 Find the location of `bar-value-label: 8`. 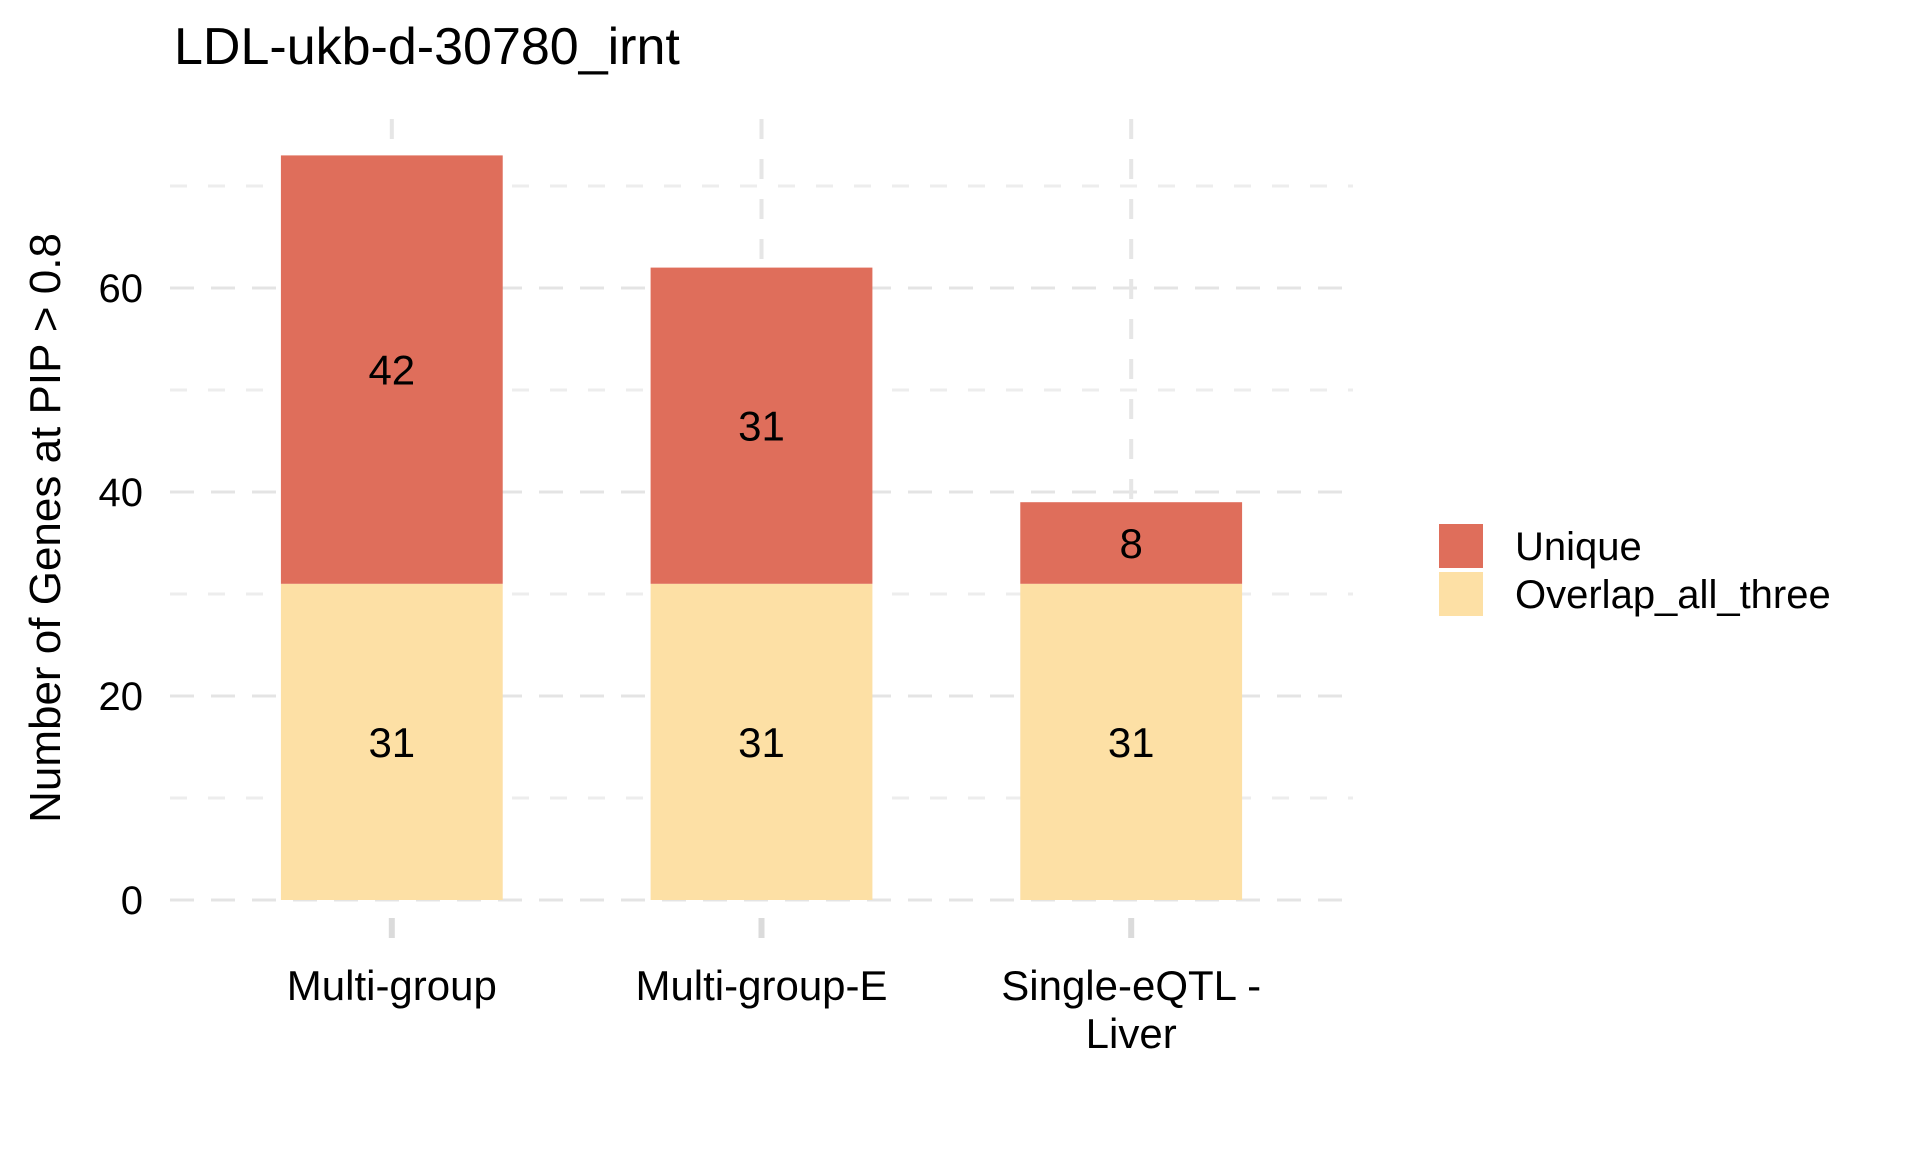

bar-value-label: 8 is located at coordinates (1131, 543).